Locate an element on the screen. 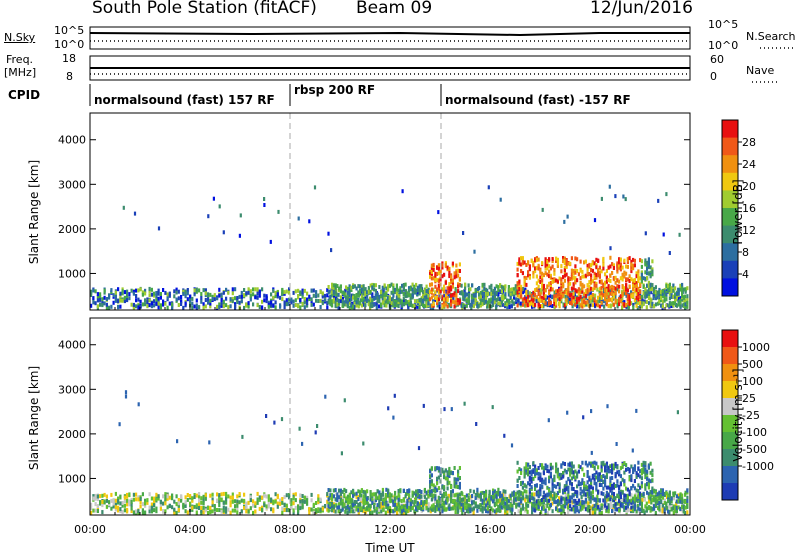 This screenshot has height=554, width=800. cpid-segment-1: rbsp 200 RF is located at coordinates (334, 90).